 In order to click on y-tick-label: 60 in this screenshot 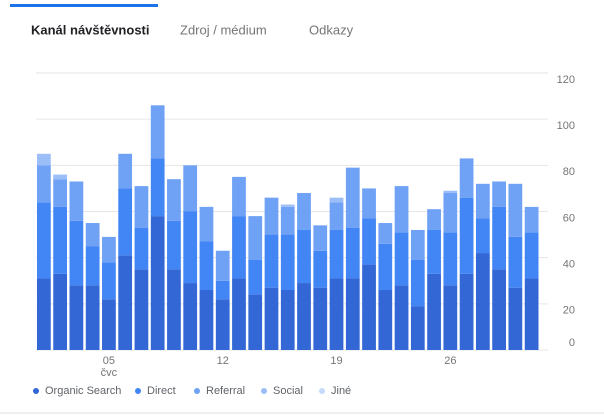, I will do `click(569, 218)`.